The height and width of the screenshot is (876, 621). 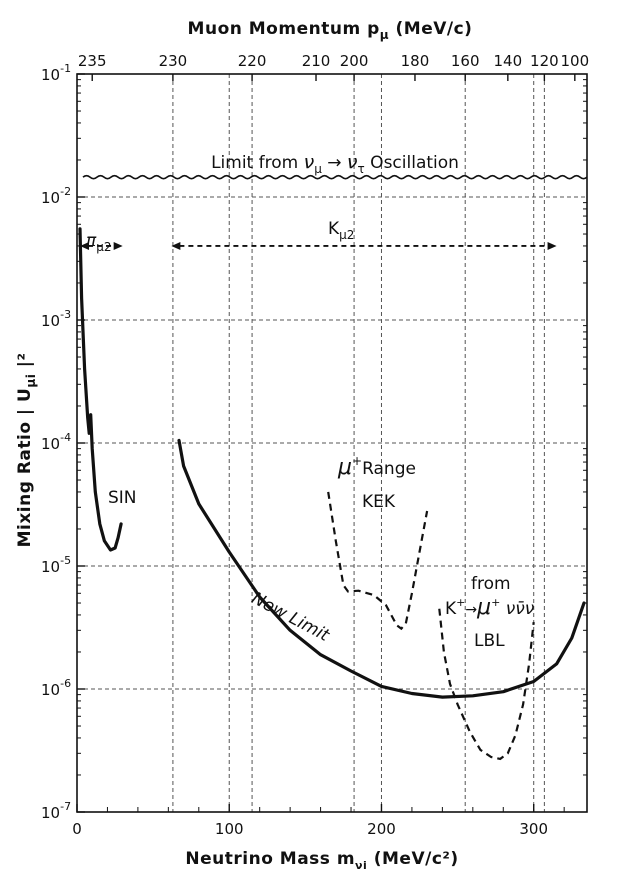 What do you see at coordinates (381, 829) in the screenshot?
I see `x-tick-label: 200` at bounding box center [381, 829].